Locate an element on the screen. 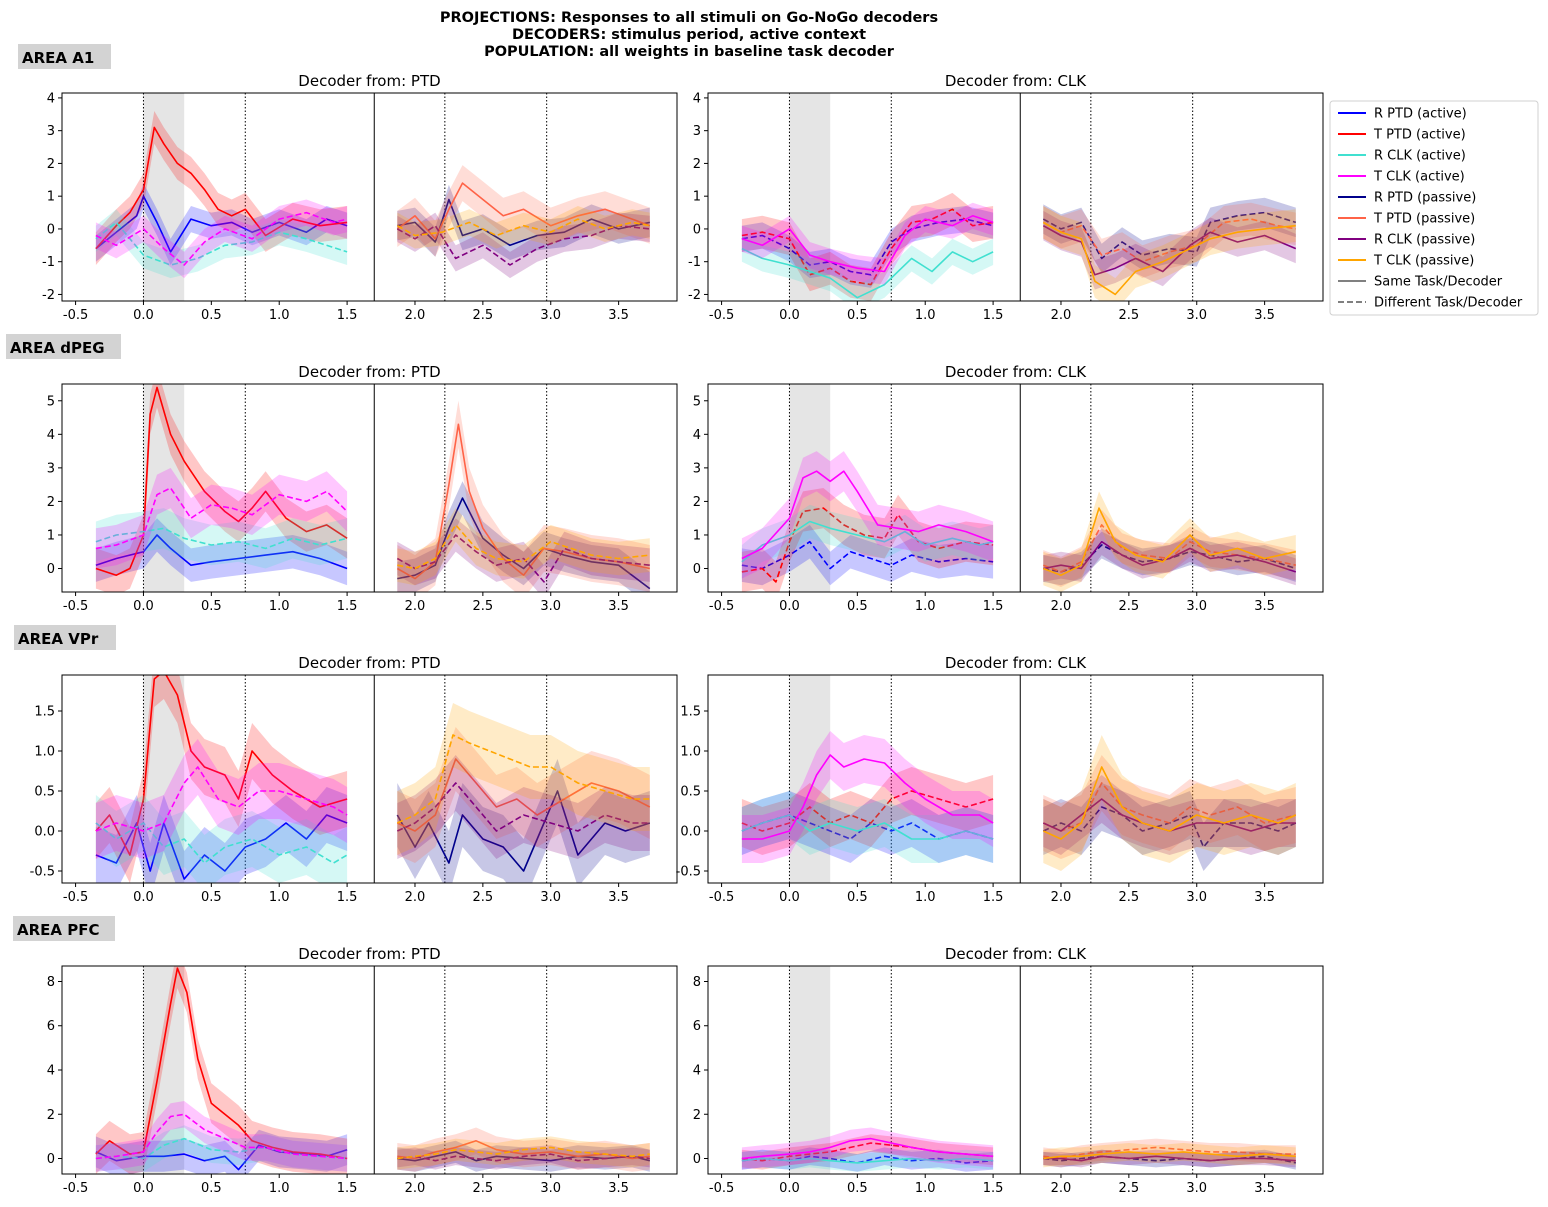 This screenshot has height=1207, width=1548. y-tick-label: -2 is located at coordinates (48, 295).